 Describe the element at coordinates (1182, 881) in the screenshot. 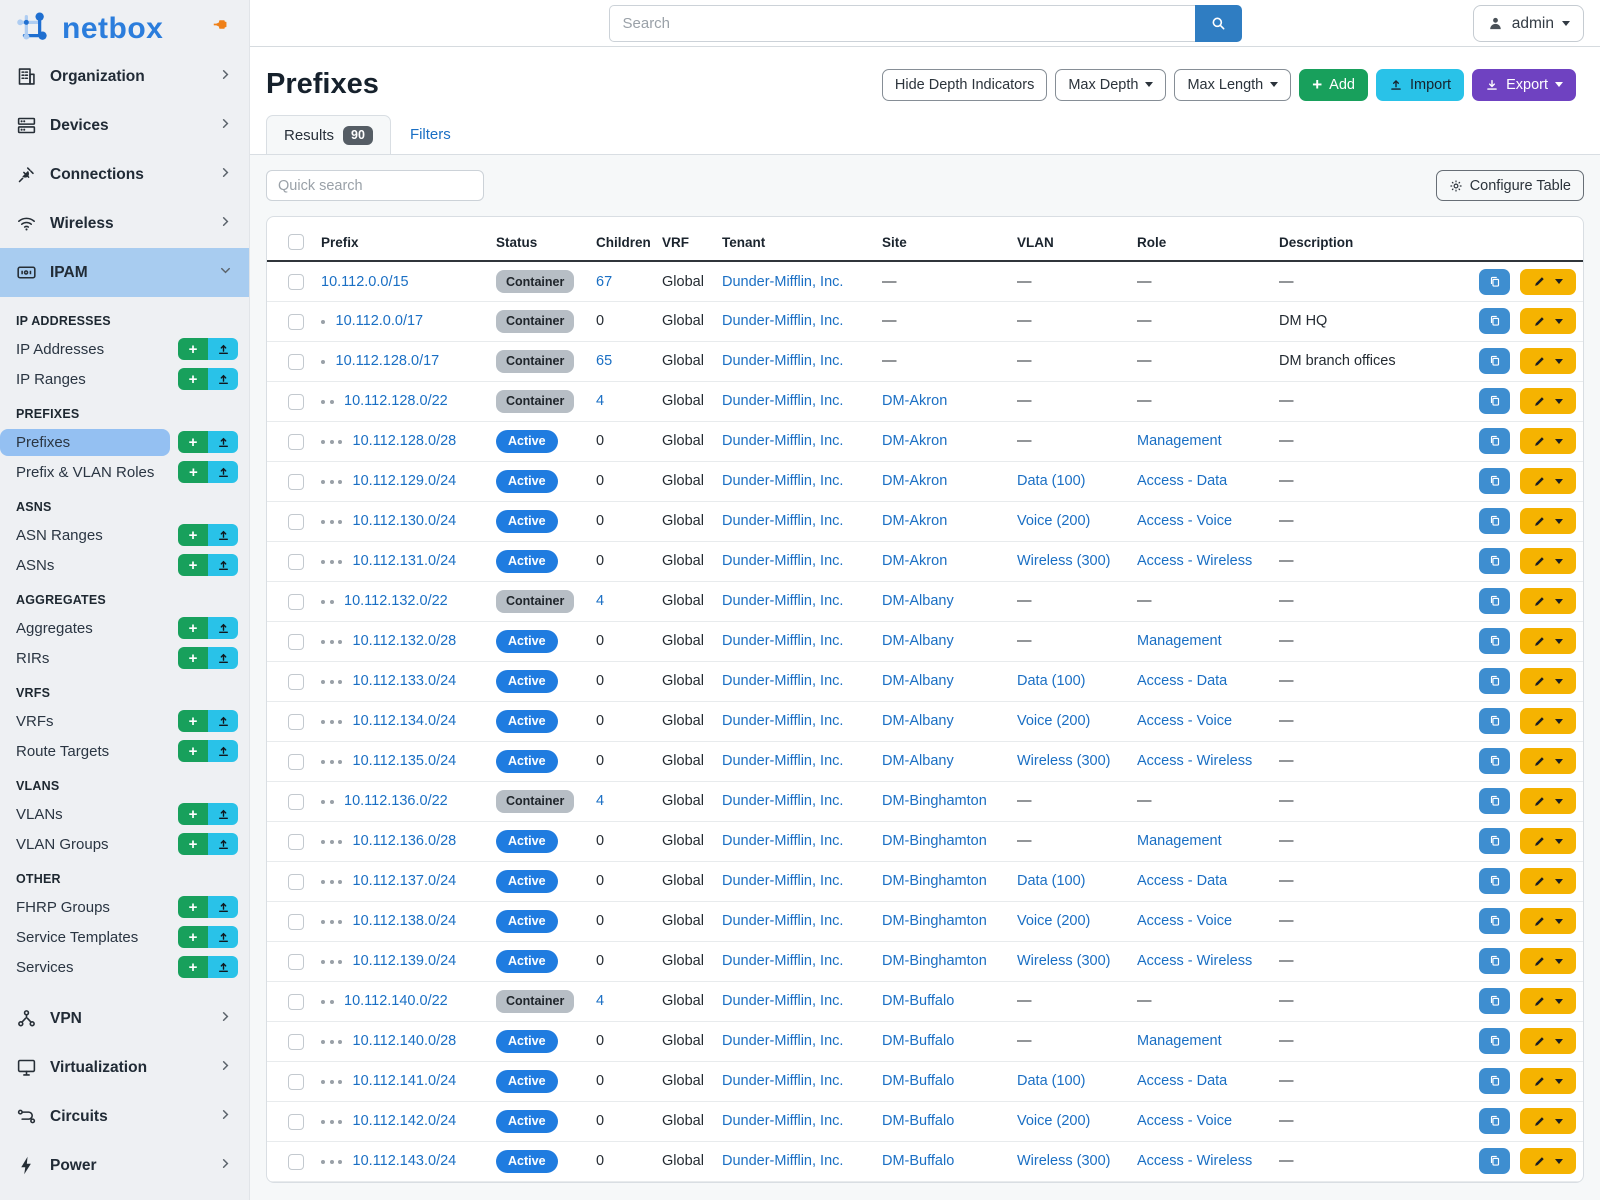

I see `role-link: Access - Data` at that location.